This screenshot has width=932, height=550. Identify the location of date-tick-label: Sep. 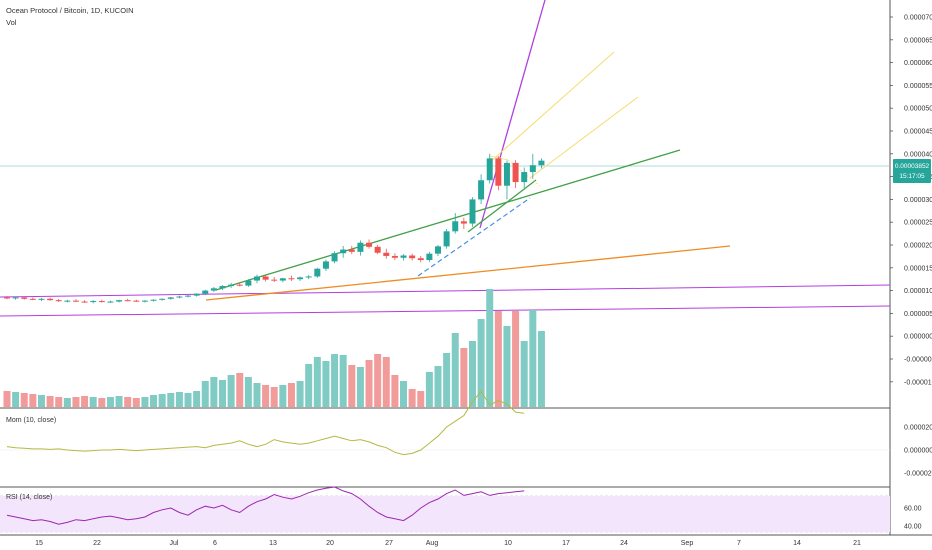
(687, 543).